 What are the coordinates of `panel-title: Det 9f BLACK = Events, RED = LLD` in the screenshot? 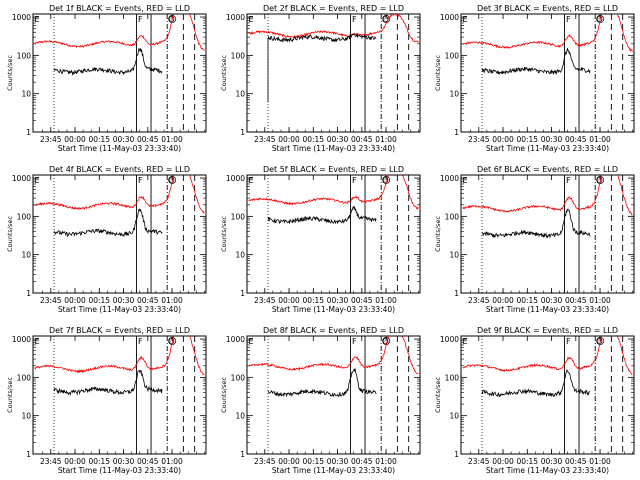 It's located at (547, 330).